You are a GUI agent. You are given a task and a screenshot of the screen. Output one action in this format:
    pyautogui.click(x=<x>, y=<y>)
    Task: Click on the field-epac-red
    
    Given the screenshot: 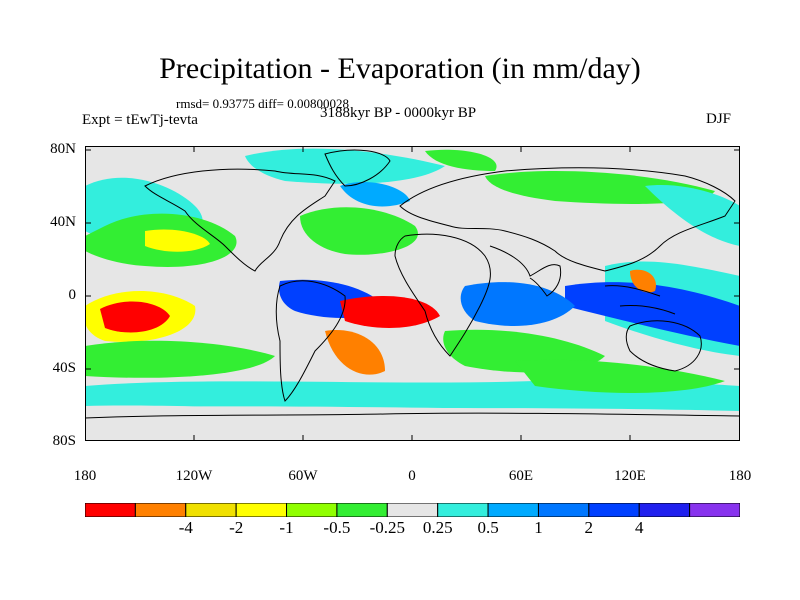 What is the action you would take?
    pyautogui.click(x=135, y=317)
    